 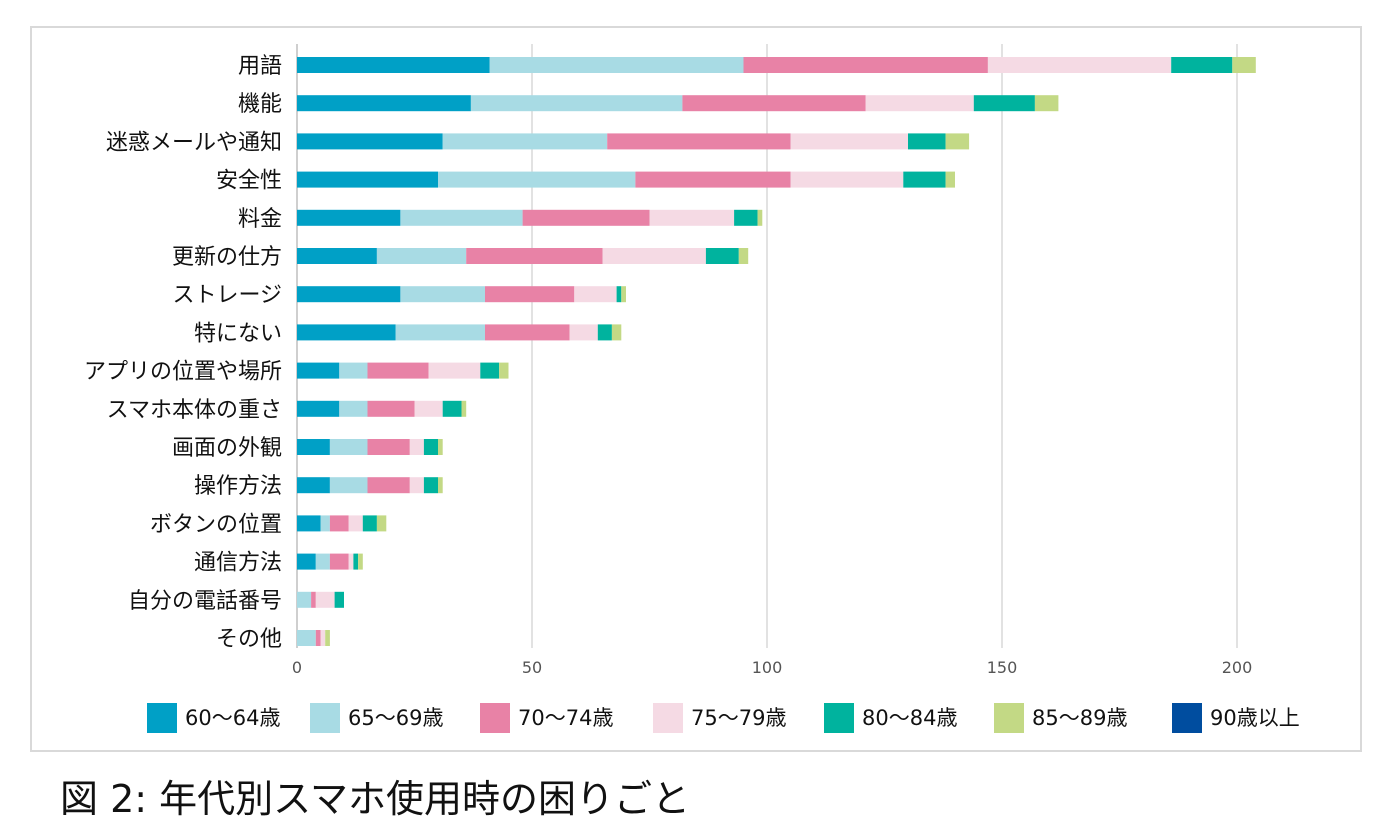 I want to click on x-tick-label: 50, so click(x=532, y=667).